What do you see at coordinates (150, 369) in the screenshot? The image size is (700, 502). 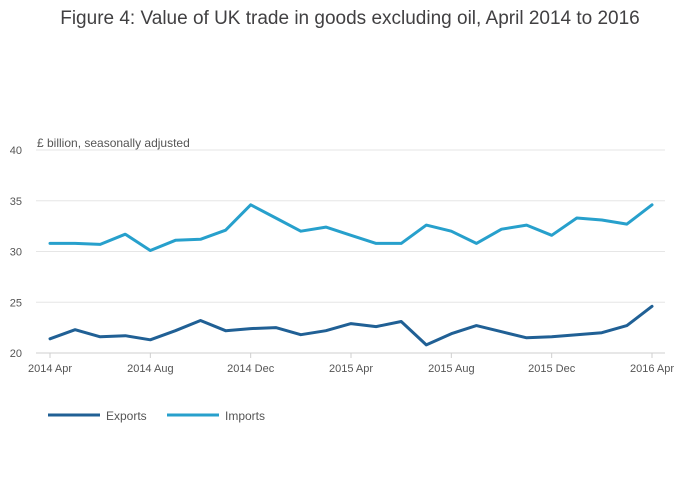 I see `x-tick-label: 2014 Aug` at bounding box center [150, 369].